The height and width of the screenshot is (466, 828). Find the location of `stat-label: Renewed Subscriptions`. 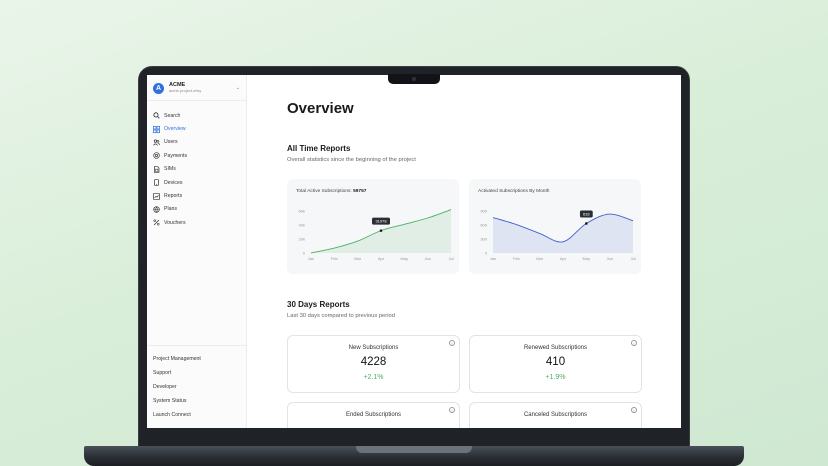

stat-label: Renewed Subscriptions is located at coordinates (555, 348).